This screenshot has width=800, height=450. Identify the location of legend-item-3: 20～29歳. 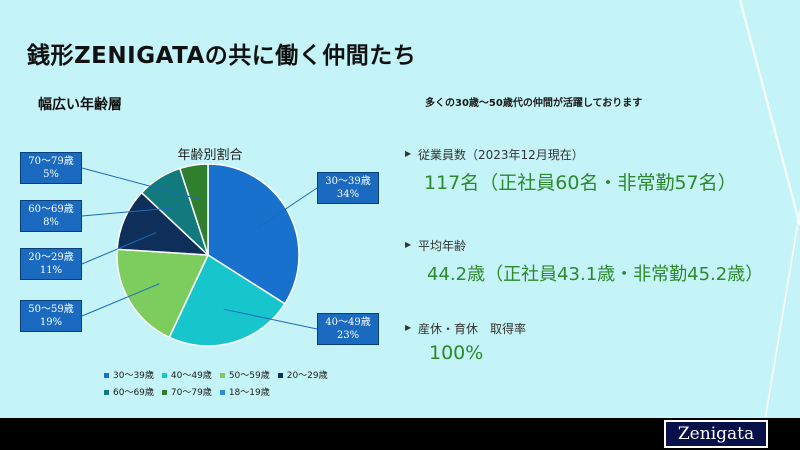
(302, 376).